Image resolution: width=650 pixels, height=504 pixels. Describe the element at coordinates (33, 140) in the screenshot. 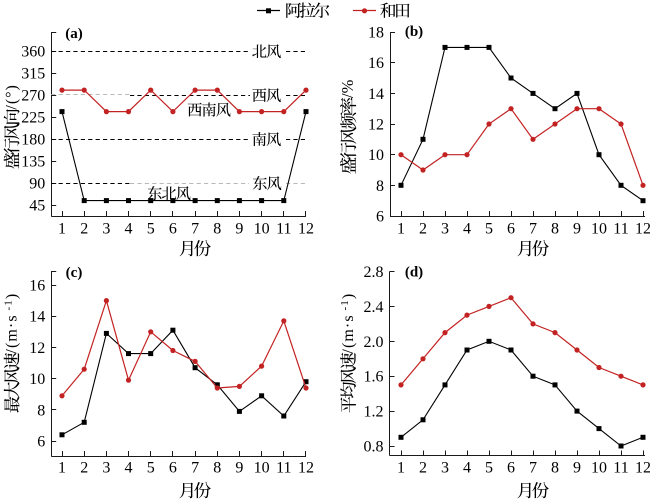

I see `svg-text: 180` at that location.